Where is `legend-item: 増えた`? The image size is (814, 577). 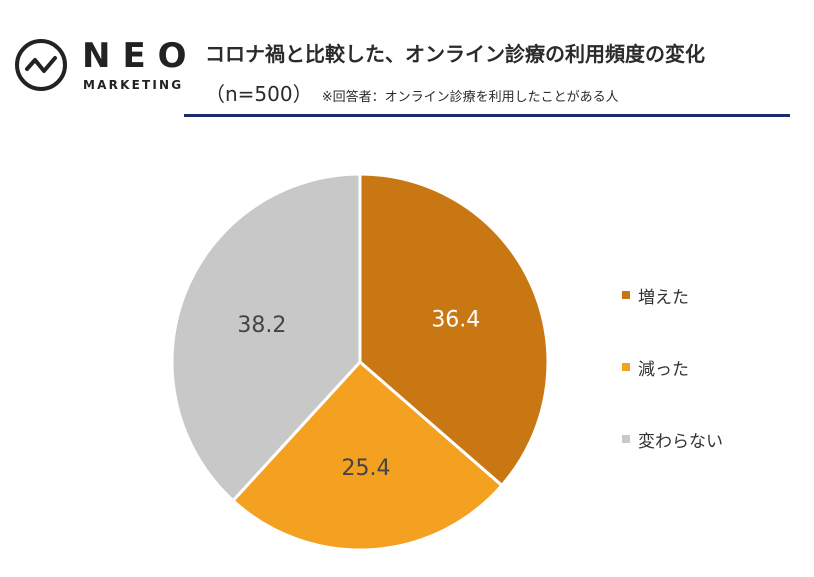 legend-item: 増えた is located at coordinates (672, 295).